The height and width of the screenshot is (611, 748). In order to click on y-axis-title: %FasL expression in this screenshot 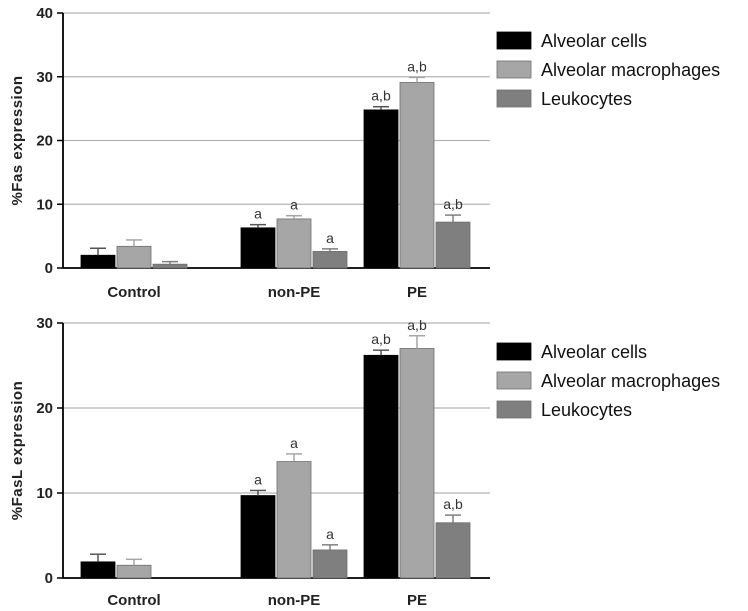, I will do `click(17, 450)`.